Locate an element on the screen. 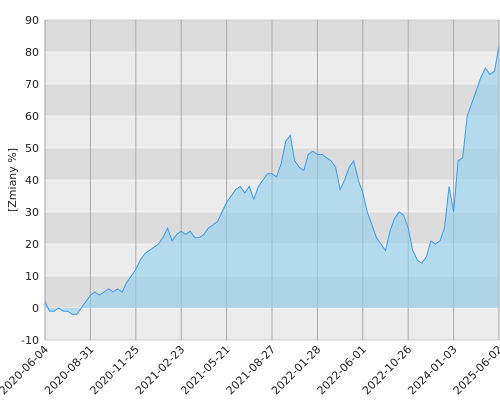 The width and height of the screenshot is (500, 404). y-tick-label: 20 is located at coordinates (32, 244).